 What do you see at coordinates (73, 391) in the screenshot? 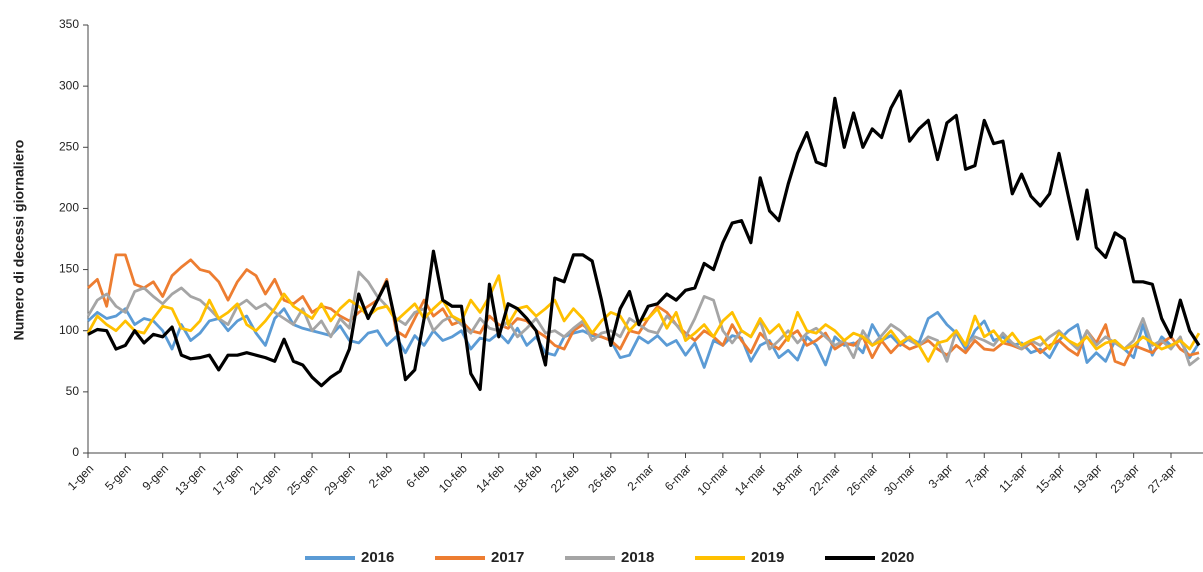
I see `y-tick-label: 50` at bounding box center [73, 391].